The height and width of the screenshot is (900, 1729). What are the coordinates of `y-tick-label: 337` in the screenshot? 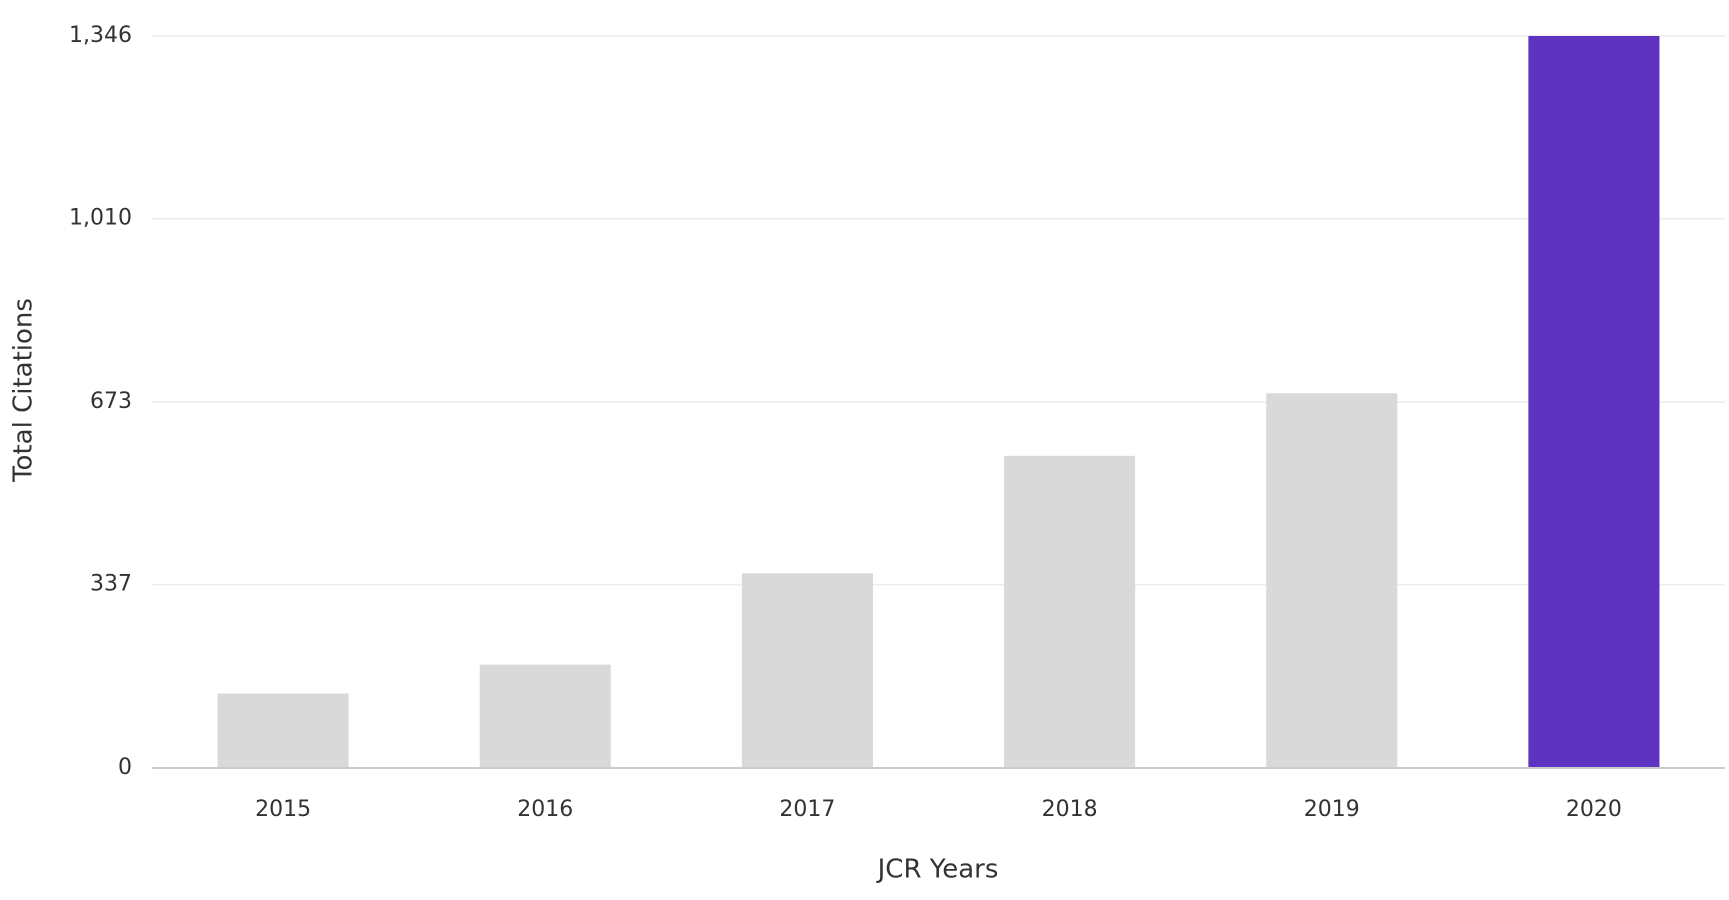 It's located at (111, 584).